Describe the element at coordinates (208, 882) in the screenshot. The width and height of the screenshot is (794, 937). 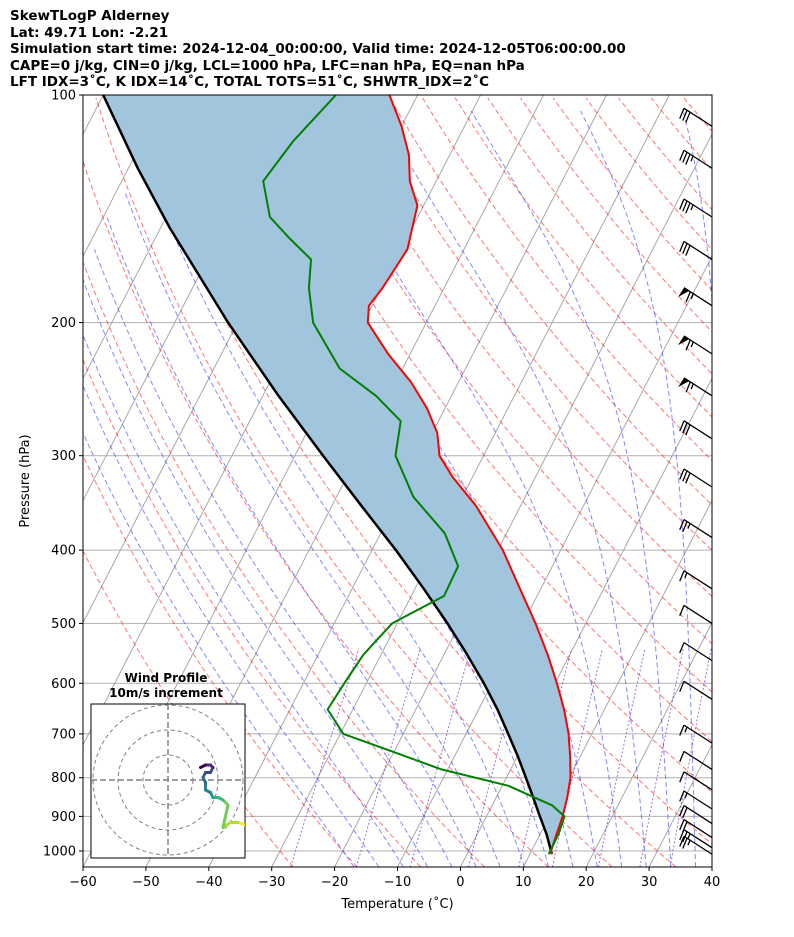
I see `x-tick-label: −40` at that location.